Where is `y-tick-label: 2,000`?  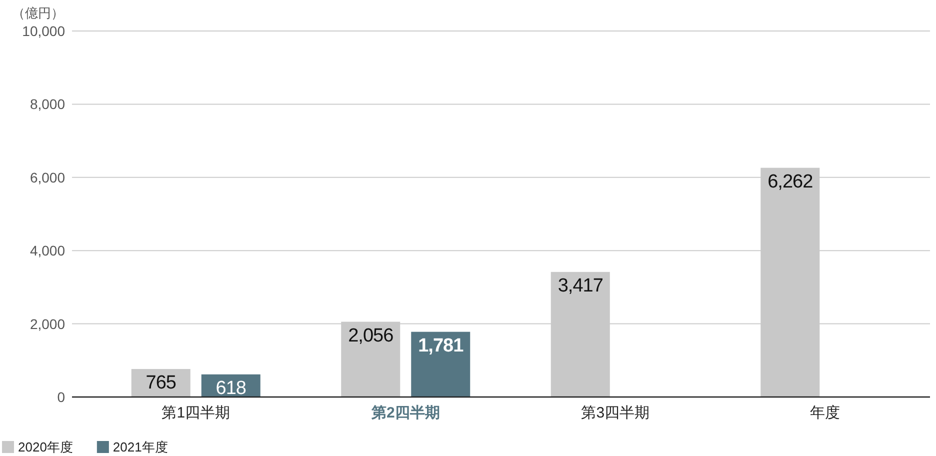
y-tick-label: 2,000 is located at coordinates (48, 324).